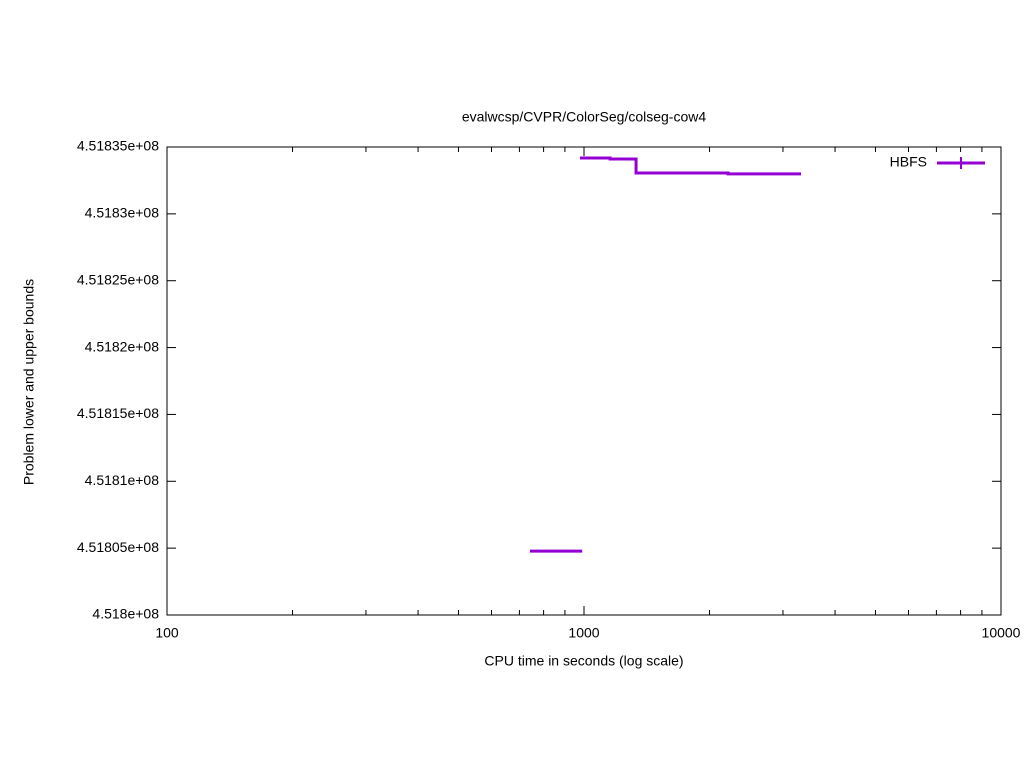  I want to click on upper-bound-line, so click(690, 166).